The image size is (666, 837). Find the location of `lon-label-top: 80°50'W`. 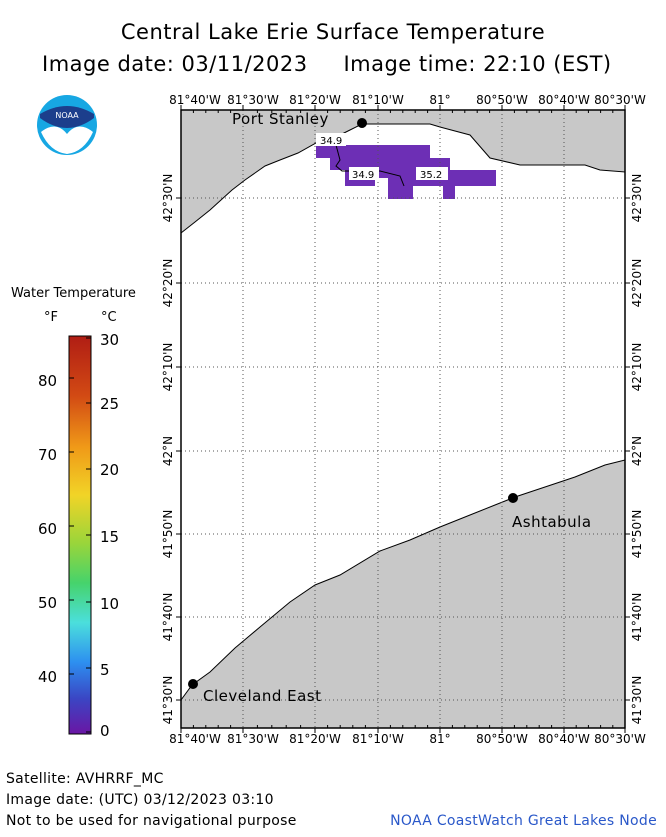

lon-label-top: 80°50'W is located at coordinates (502, 100).